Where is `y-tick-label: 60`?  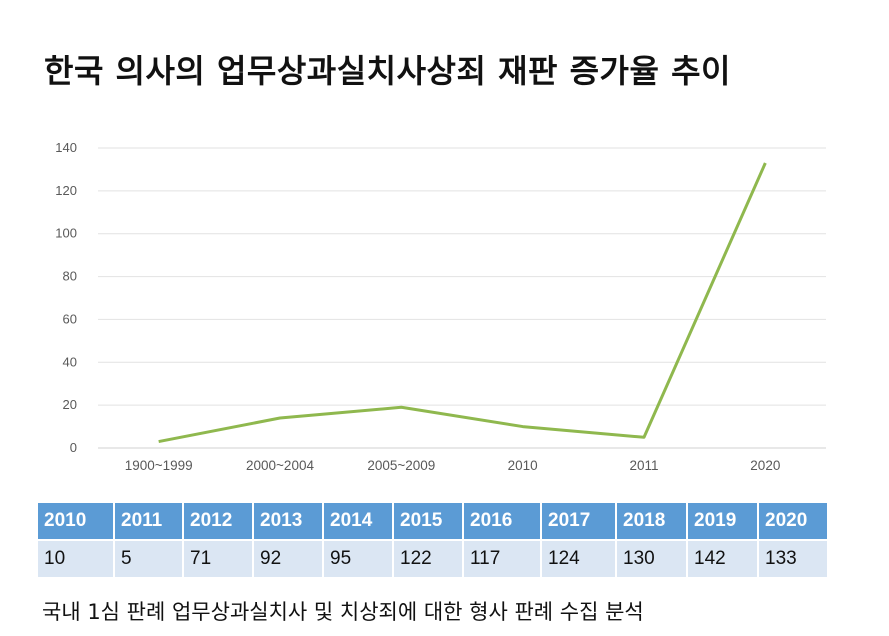 y-tick-label: 60 is located at coordinates (70, 318).